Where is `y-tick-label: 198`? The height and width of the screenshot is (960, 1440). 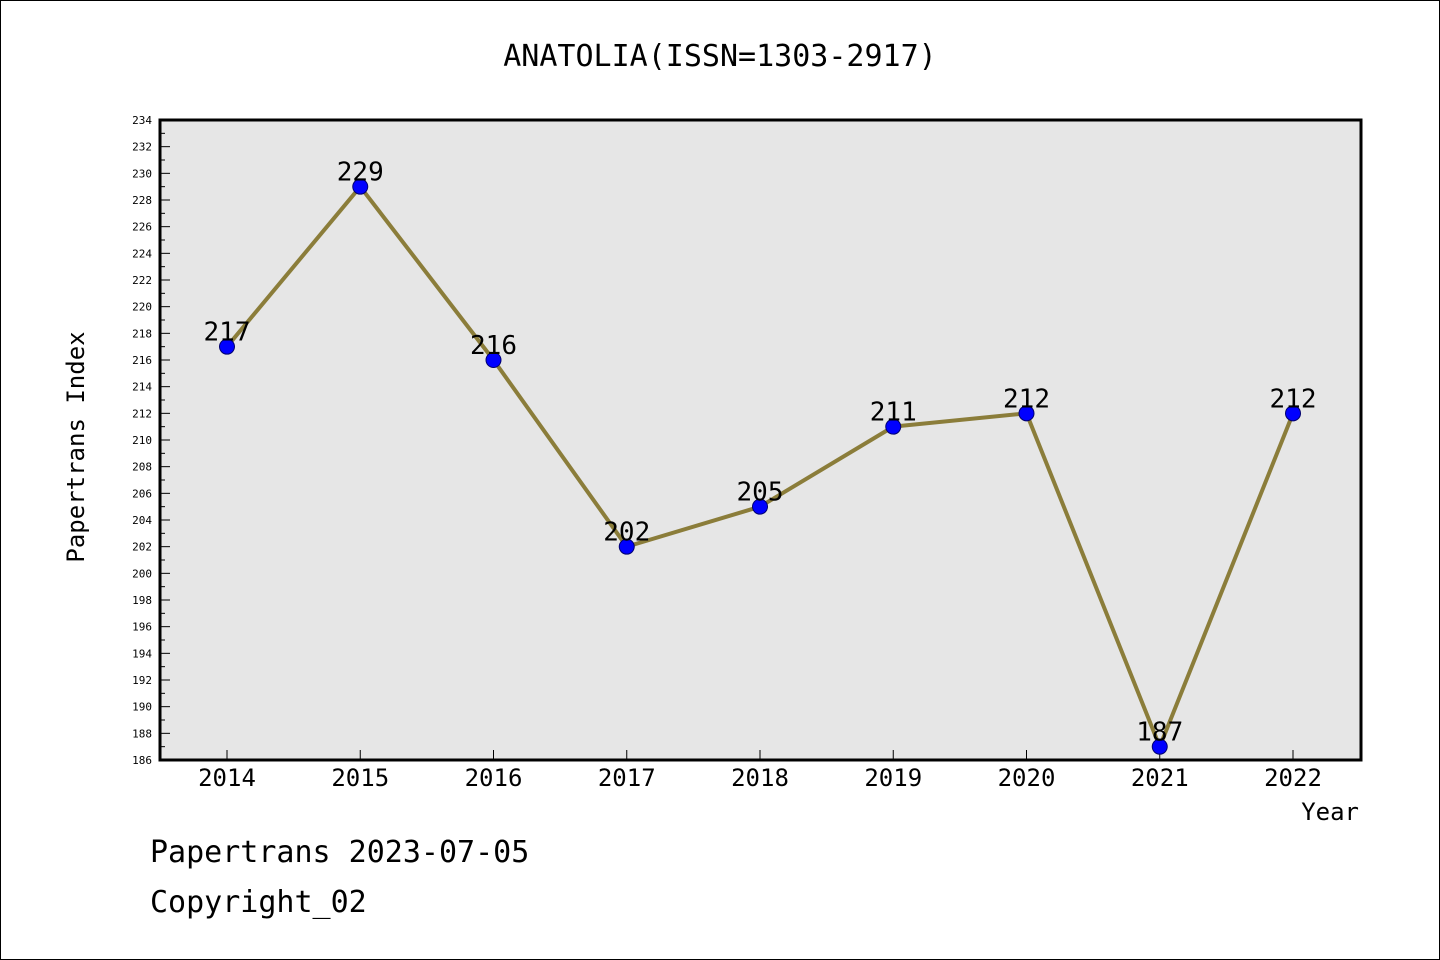
y-tick-label: 198 is located at coordinates (142, 600).